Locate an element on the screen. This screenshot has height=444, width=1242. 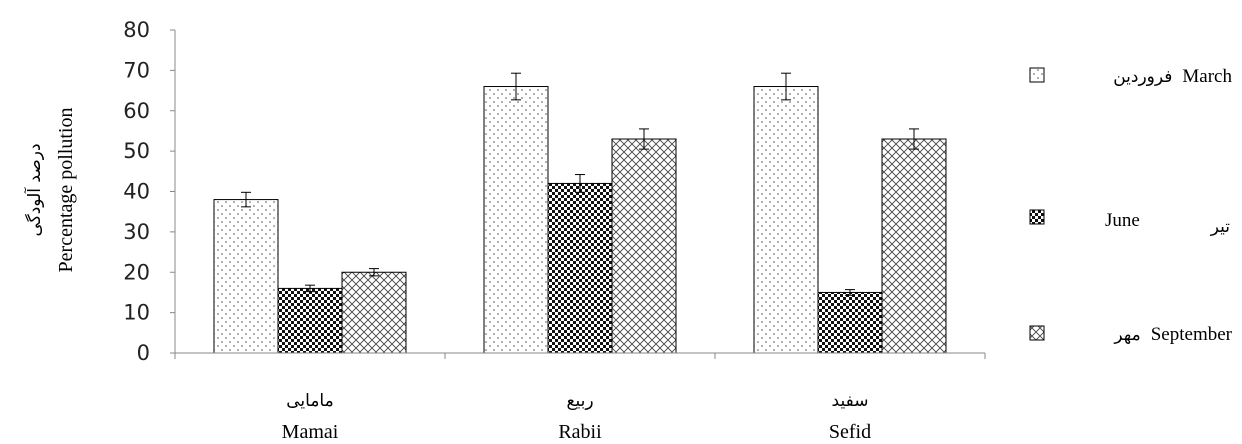
legend-item-march: فروردین March is located at coordinates (1130, 76).